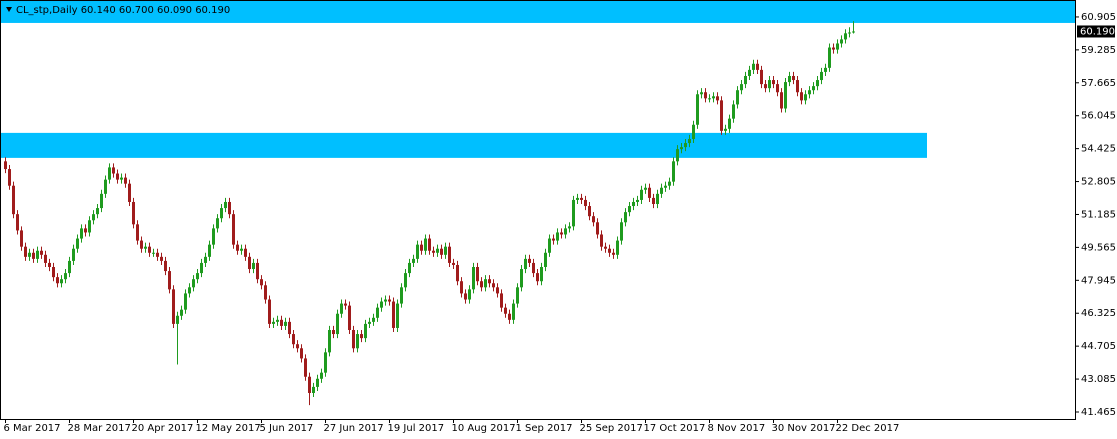 This screenshot has width=1117, height=439. What do you see at coordinates (611, 428) in the screenshot?
I see `x-tick-label: 25 Sep 2017` at bounding box center [611, 428].